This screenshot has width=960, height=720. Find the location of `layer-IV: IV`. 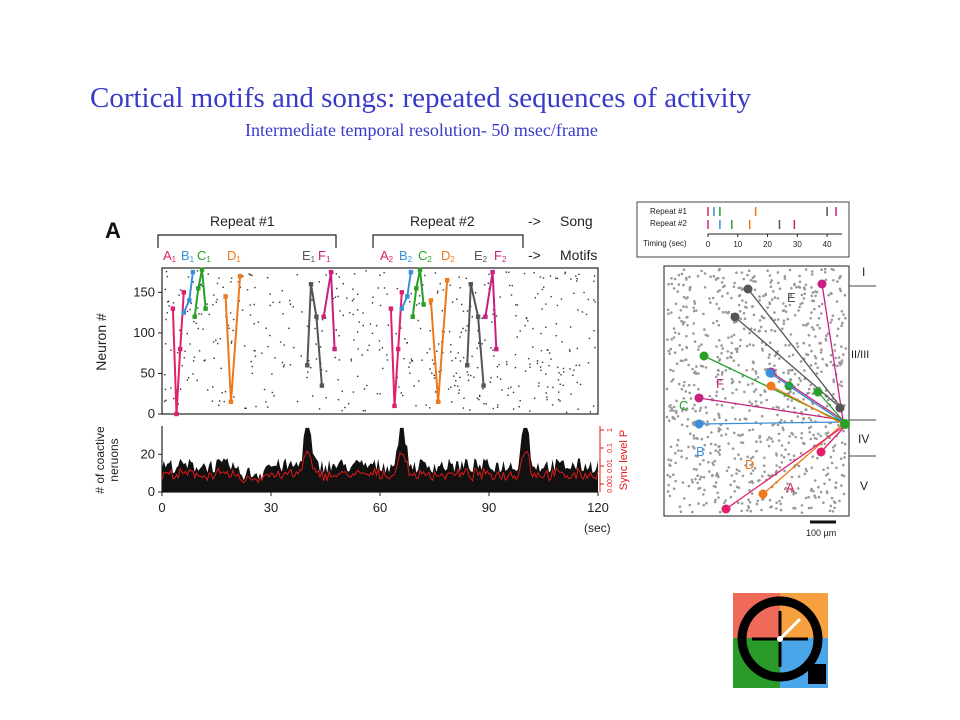

layer-IV: IV is located at coordinates (863, 439).